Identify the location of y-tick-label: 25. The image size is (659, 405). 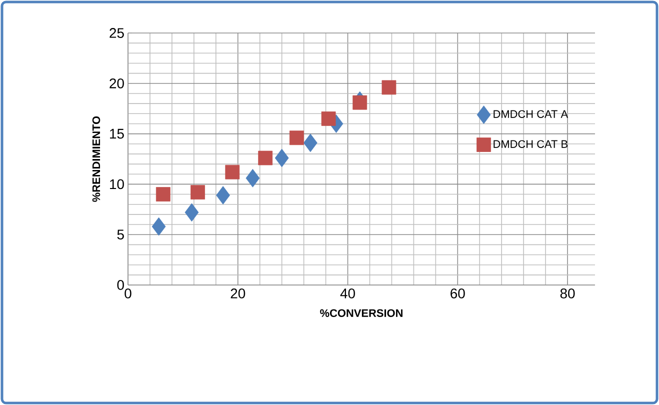
(117, 33).